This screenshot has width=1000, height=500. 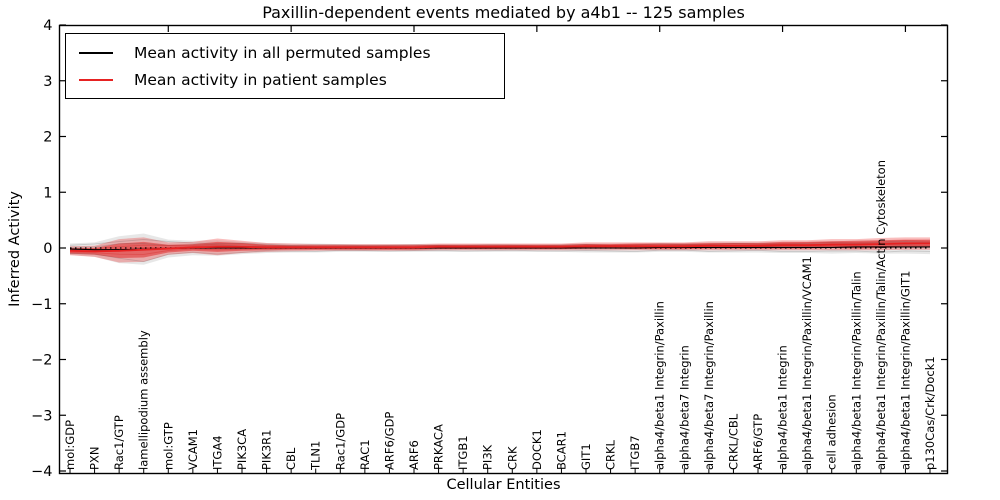 What do you see at coordinates (119, 442) in the screenshot?
I see `x-tick-label: Rac1/GTP` at bounding box center [119, 442].